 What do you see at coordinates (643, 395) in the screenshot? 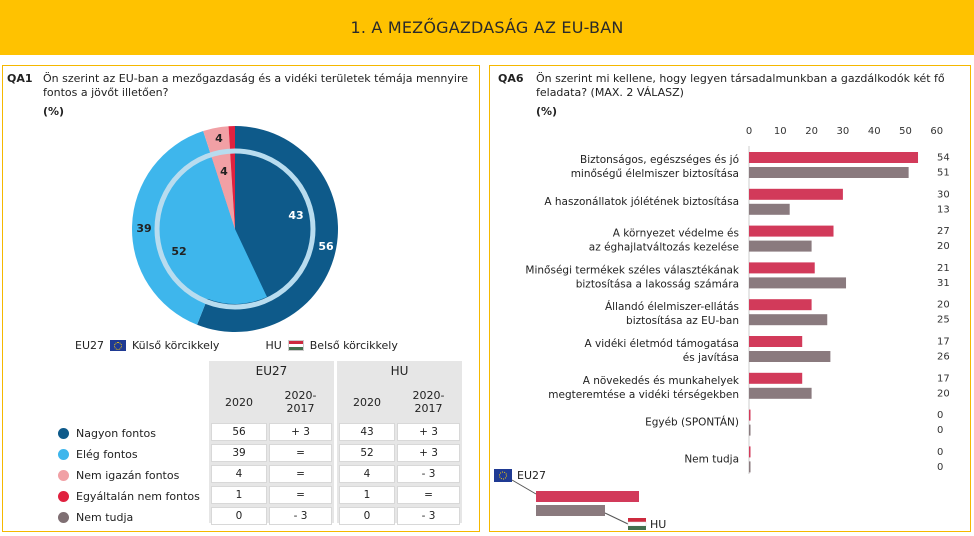
I see `category-label: megteremtése a vidéki térségekben` at bounding box center [643, 395].